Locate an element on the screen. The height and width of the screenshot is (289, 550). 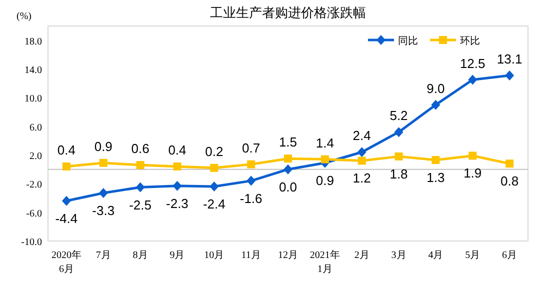
data-label: -4.4 is located at coordinates (66, 218).